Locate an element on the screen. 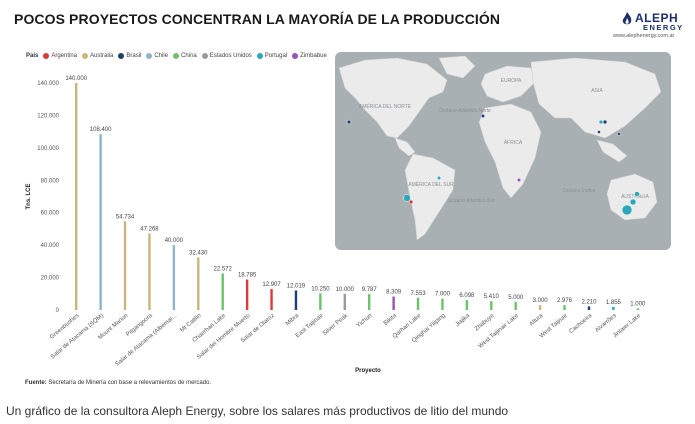 Image resolution: width=695 pixels, height=424 pixels. legend-item-label: Argentina is located at coordinates (64, 56).